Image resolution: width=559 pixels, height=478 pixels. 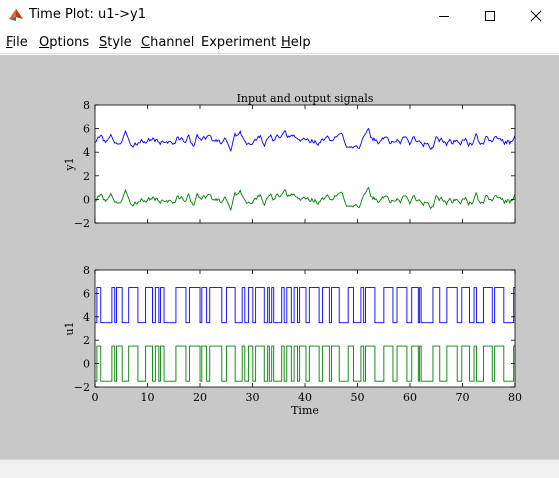 I want to click on menu-options: Options, so click(x=64, y=42).